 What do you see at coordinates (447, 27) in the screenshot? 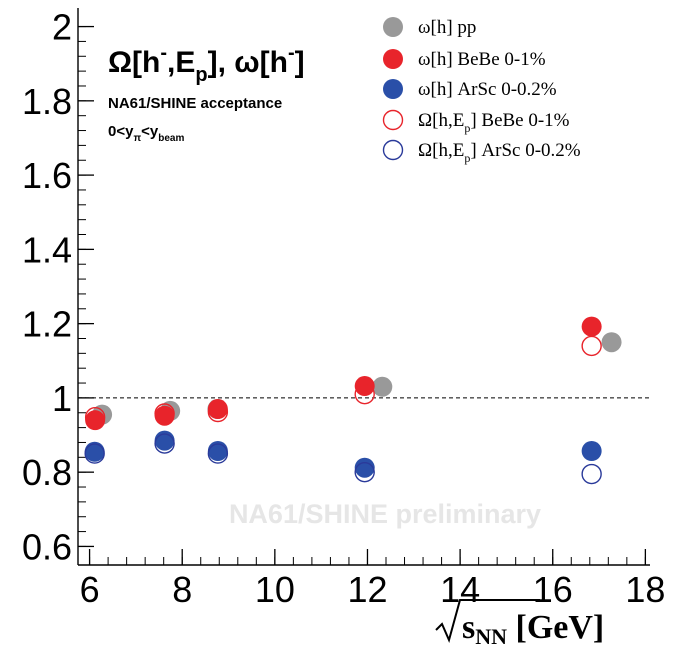
I see `legend-label-pp: ω[h] pp` at bounding box center [447, 27].